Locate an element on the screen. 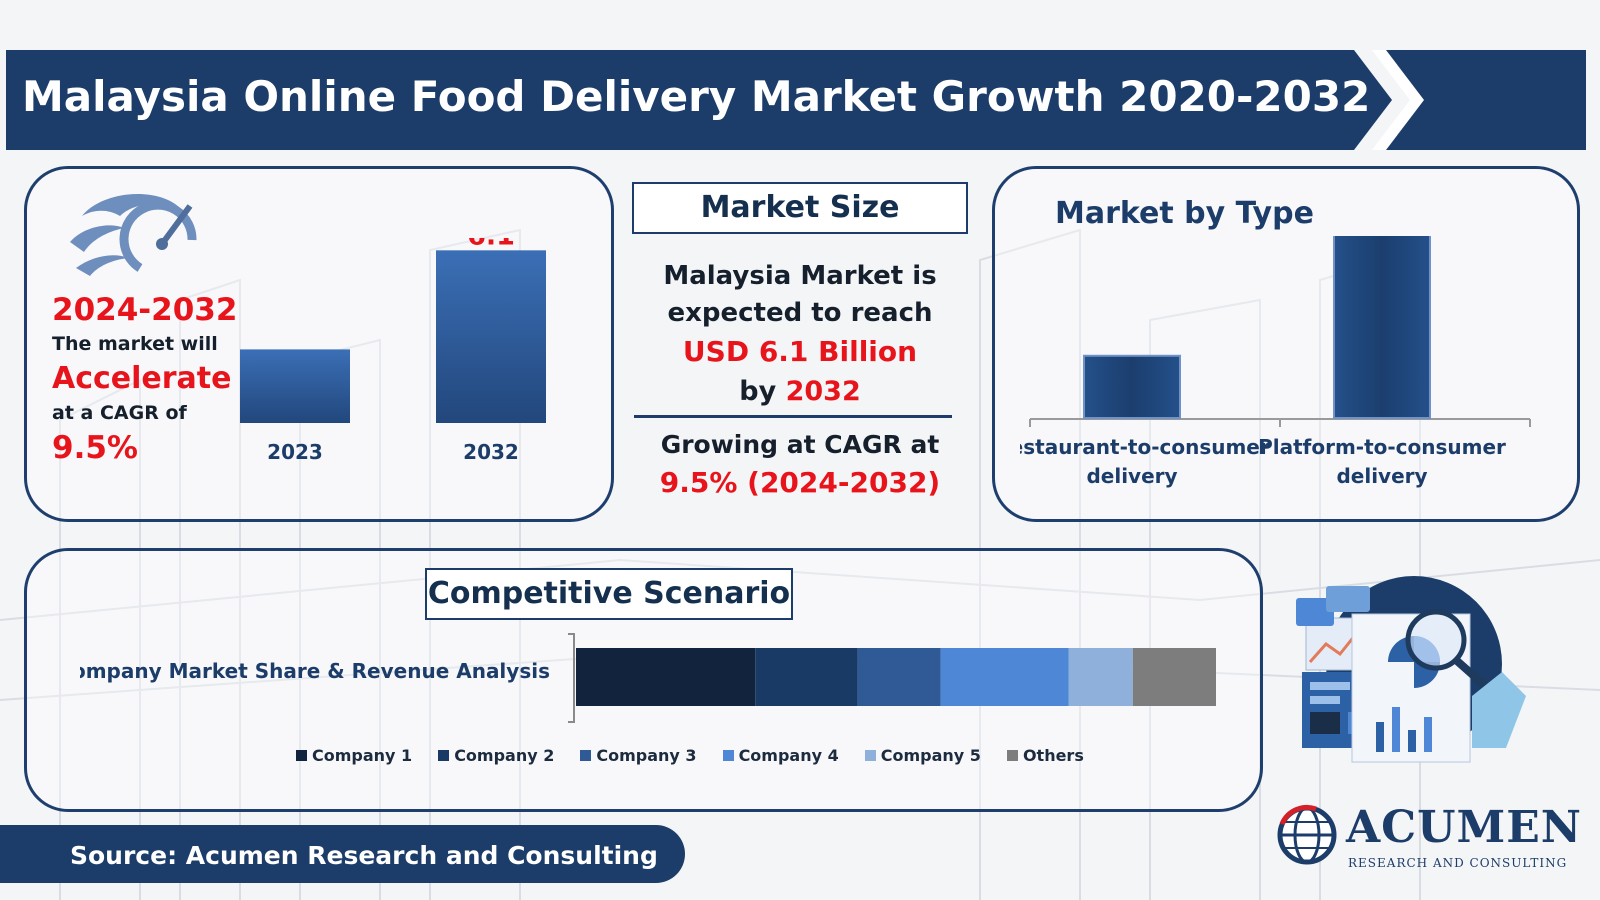 This screenshot has width=1600, height=900. growth-tick-label: 2032 is located at coordinates (491, 452).